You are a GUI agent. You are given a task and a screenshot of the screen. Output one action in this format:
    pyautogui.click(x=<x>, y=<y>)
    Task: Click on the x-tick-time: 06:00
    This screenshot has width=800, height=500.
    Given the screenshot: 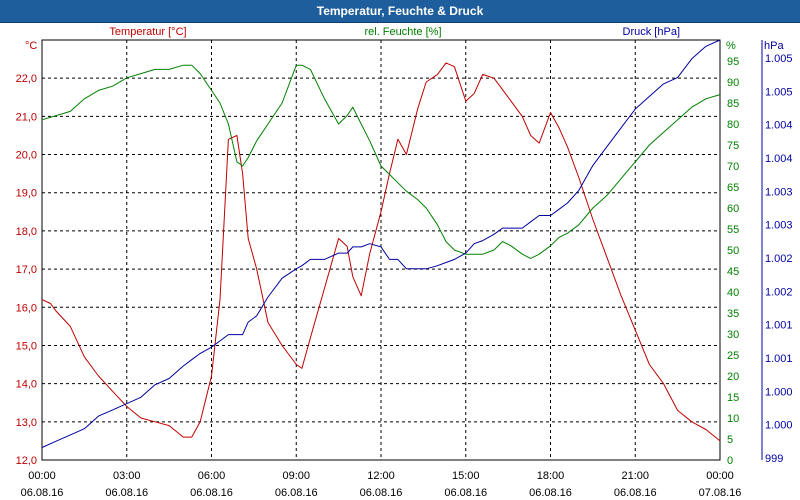 What is the action you would take?
    pyautogui.click(x=212, y=476)
    